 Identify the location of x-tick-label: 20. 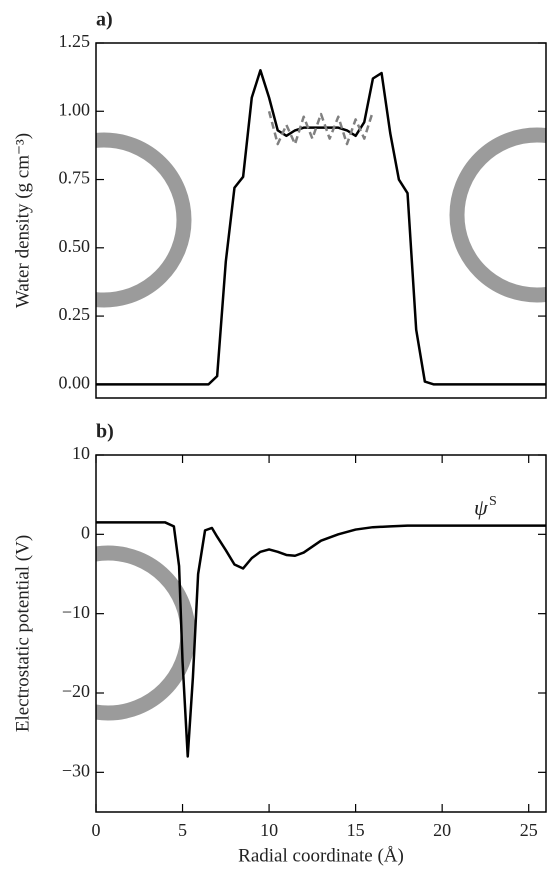
(442, 830).